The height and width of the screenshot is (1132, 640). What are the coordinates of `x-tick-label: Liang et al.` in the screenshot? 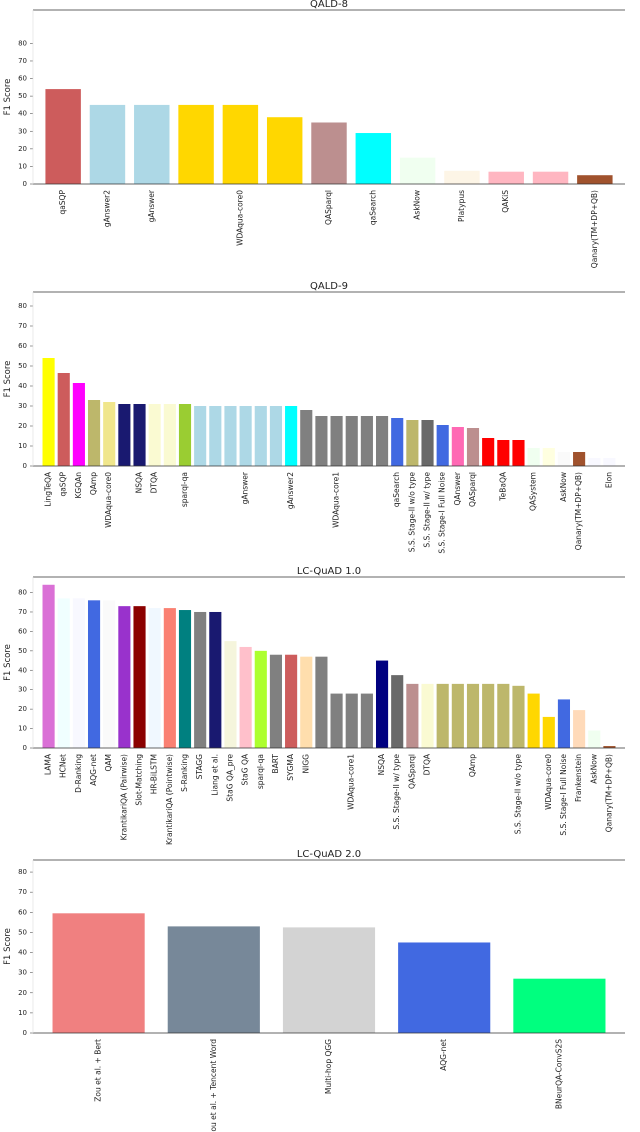 It's located at (214, 775).